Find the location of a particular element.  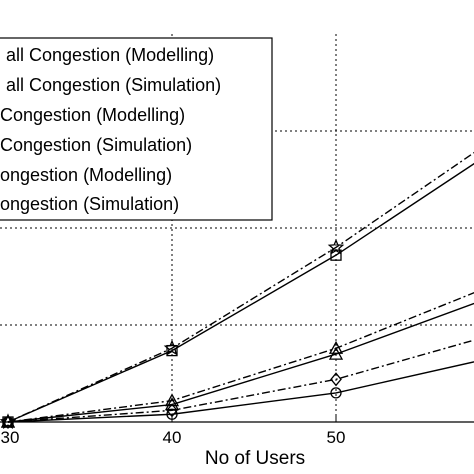

x-tick-label: 40 is located at coordinates (172, 437).